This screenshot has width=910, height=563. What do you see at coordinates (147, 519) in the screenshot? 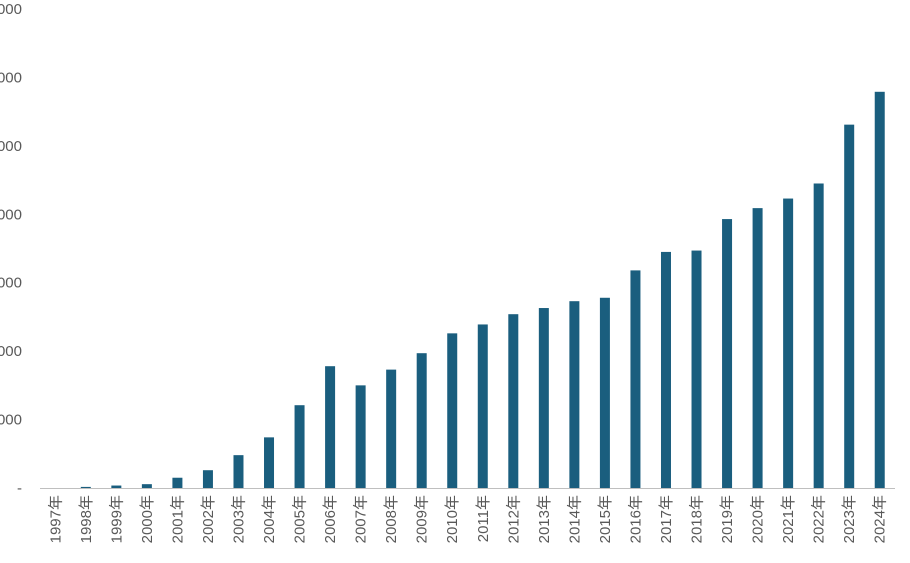
I see `x-tick-label: 2000年` at bounding box center [147, 519].